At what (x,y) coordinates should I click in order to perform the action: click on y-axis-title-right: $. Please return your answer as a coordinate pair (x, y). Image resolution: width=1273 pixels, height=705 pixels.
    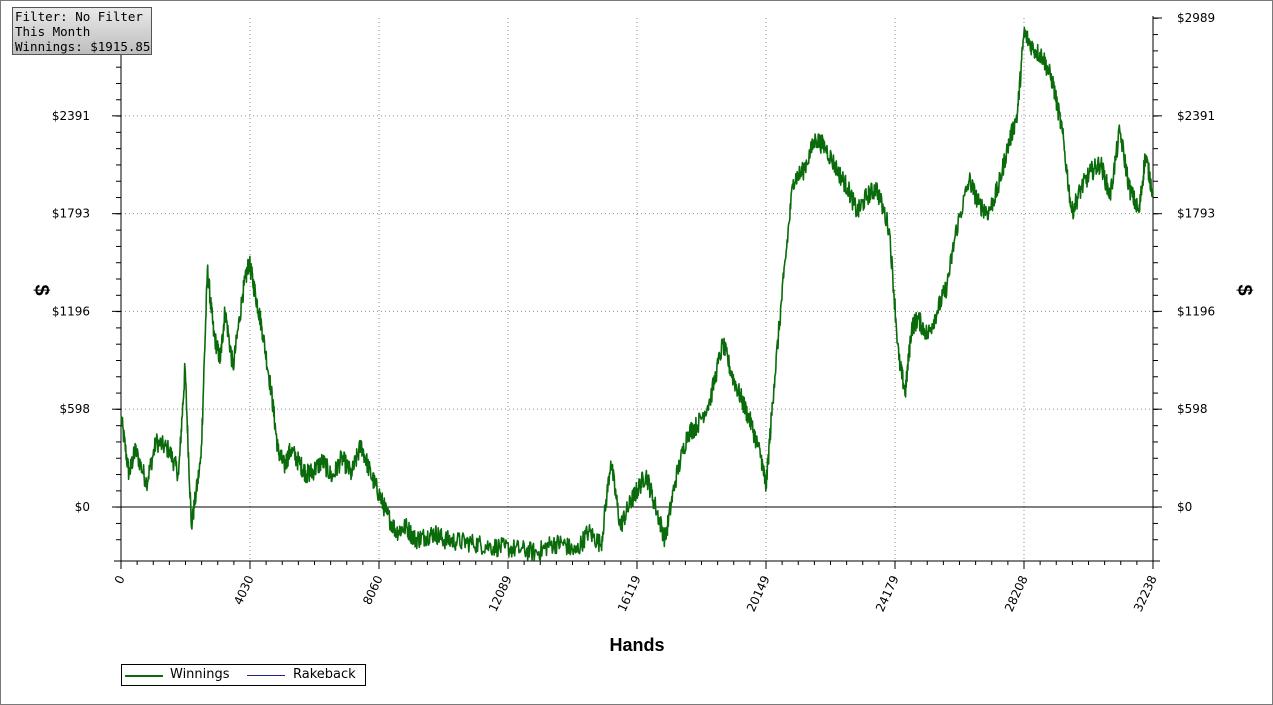
    Looking at the image, I should click on (1244, 289).